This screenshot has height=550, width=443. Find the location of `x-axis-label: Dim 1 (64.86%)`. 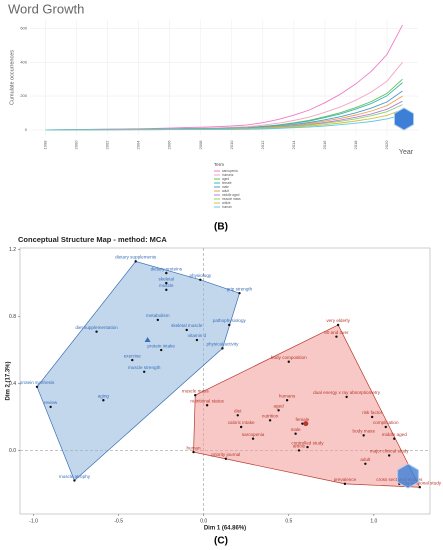

x-axis-label: Dim 1 (64.86%) is located at coordinates (225, 529).